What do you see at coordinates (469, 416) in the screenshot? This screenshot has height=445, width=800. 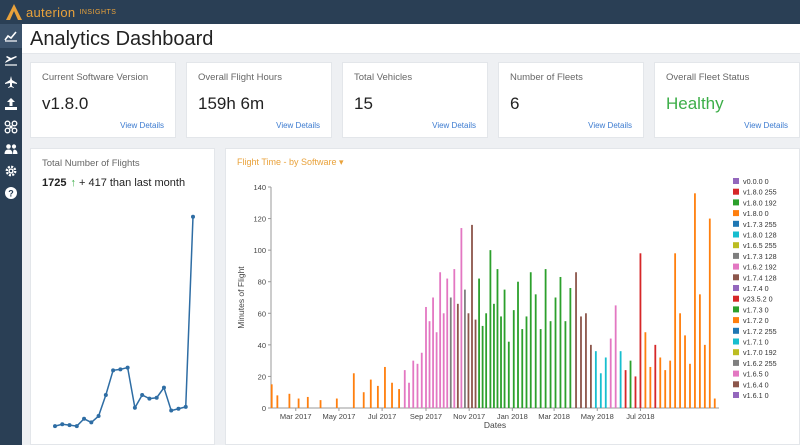 I see `x-tick-label: Nov 2017` at bounding box center [469, 416].